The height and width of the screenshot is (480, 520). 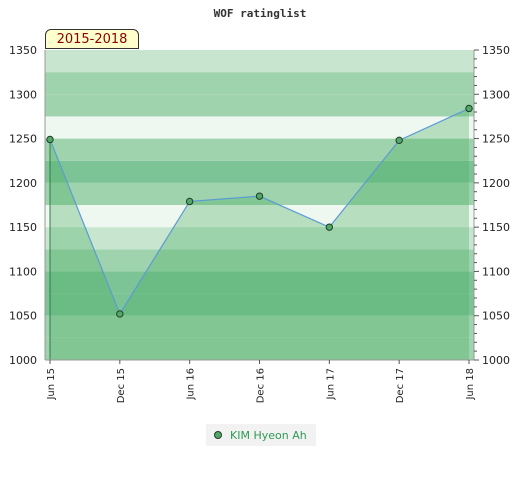 What do you see at coordinates (260, 13) in the screenshot?
I see `chart-title: WOF ratinglist` at bounding box center [260, 13].